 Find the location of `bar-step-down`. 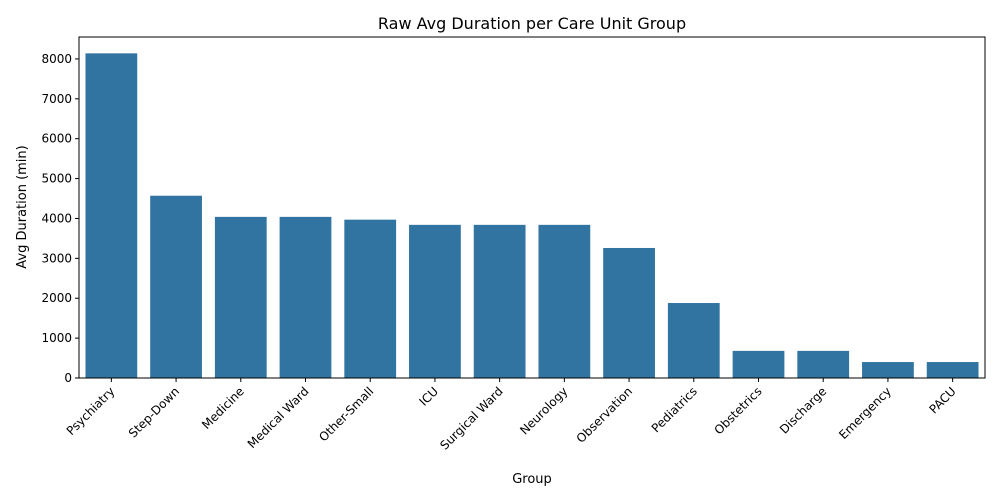

bar-step-down is located at coordinates (176, 286).